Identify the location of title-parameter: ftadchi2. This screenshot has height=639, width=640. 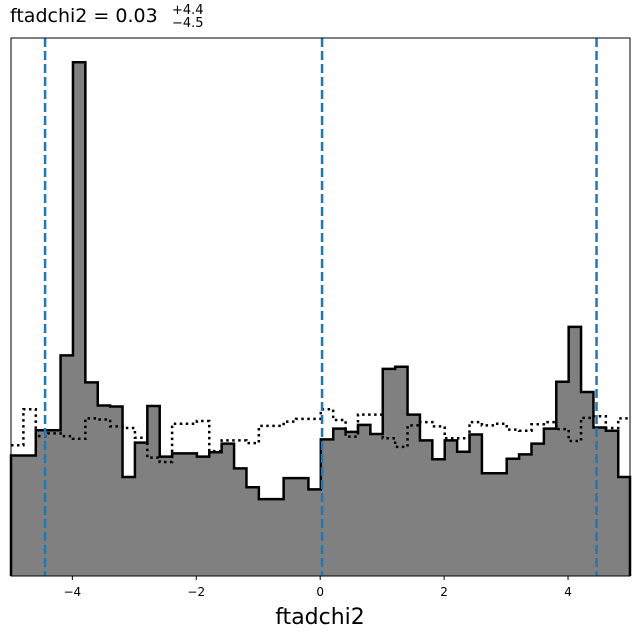
(48, 16).